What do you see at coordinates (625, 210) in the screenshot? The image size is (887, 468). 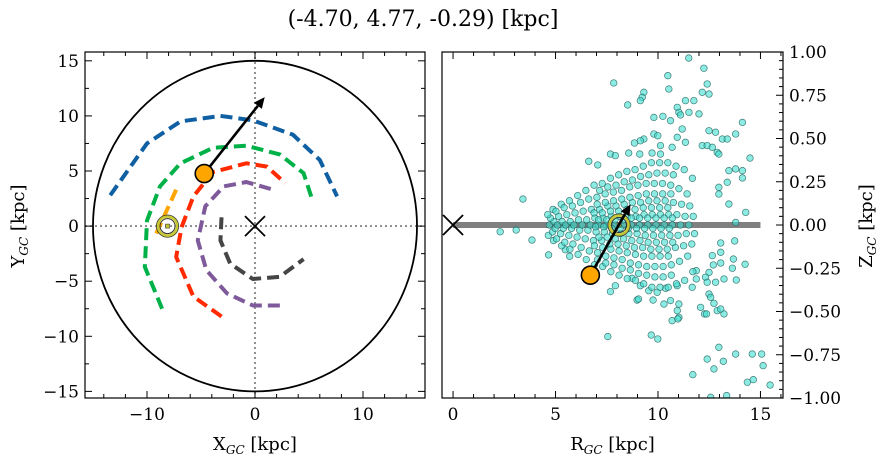 I see `velocity-arrow-head` at bounding box center [625, 210].